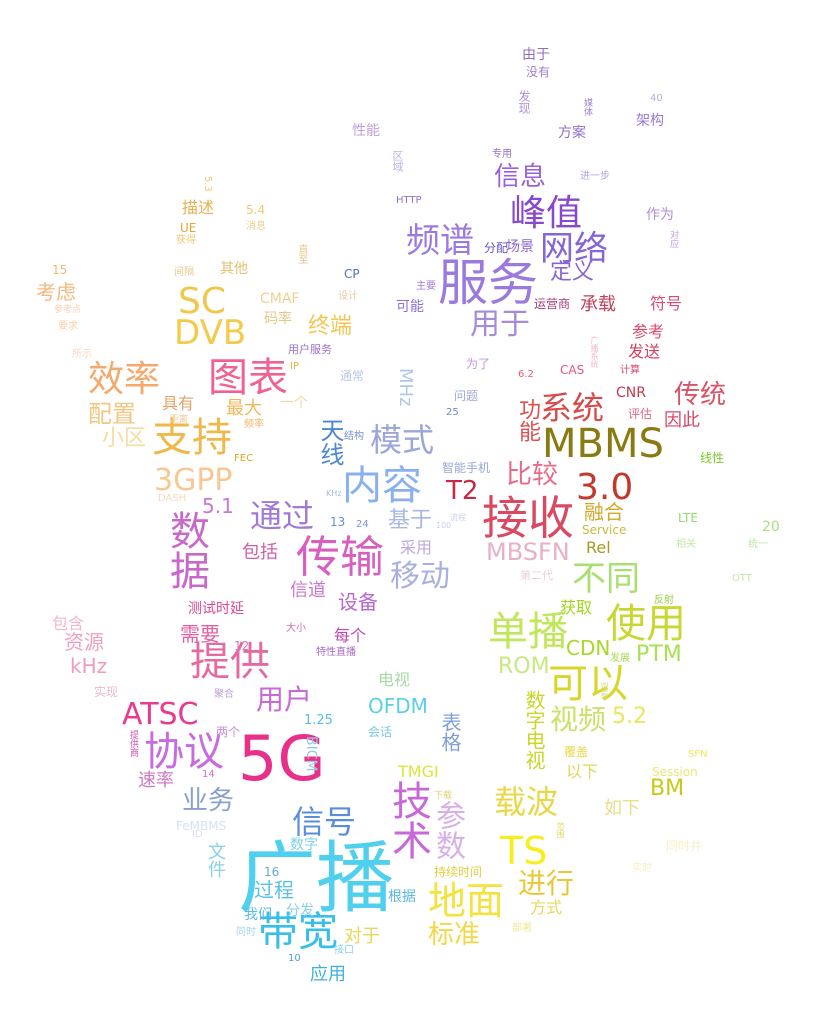  I want to click on word-cloud-word: 所示, so click(82, 354).